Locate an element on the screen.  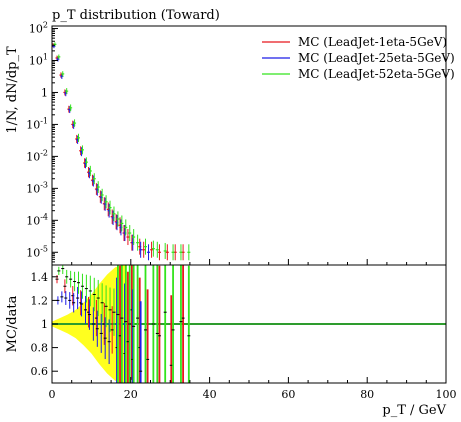
y-tick-label: 10⁻⁵ is located at coordinates (37, 251).